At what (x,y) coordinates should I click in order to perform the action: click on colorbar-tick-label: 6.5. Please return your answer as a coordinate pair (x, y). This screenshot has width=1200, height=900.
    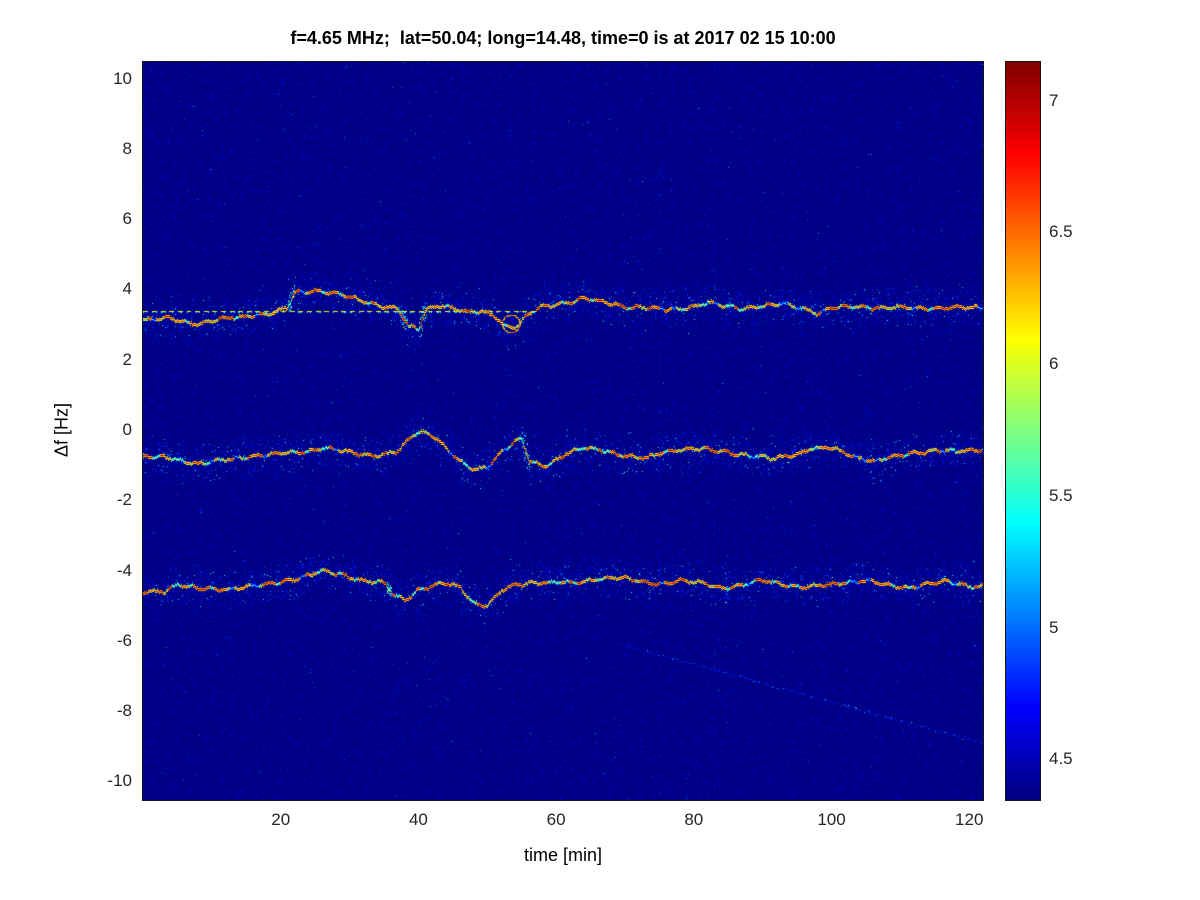
    Looking at the image, I should click on (1061, 232).